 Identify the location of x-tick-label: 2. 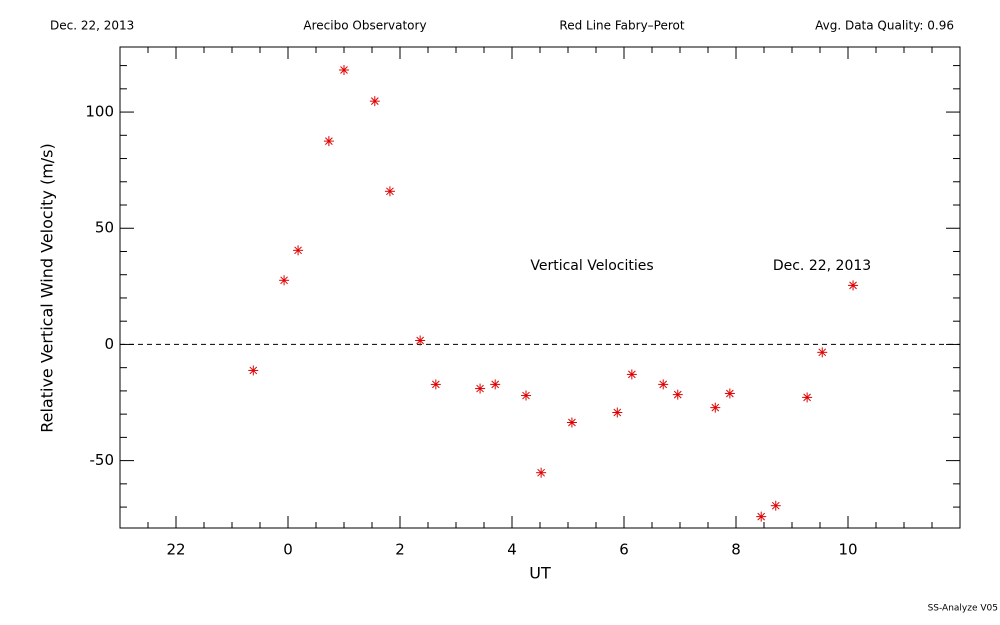
(400, 550).